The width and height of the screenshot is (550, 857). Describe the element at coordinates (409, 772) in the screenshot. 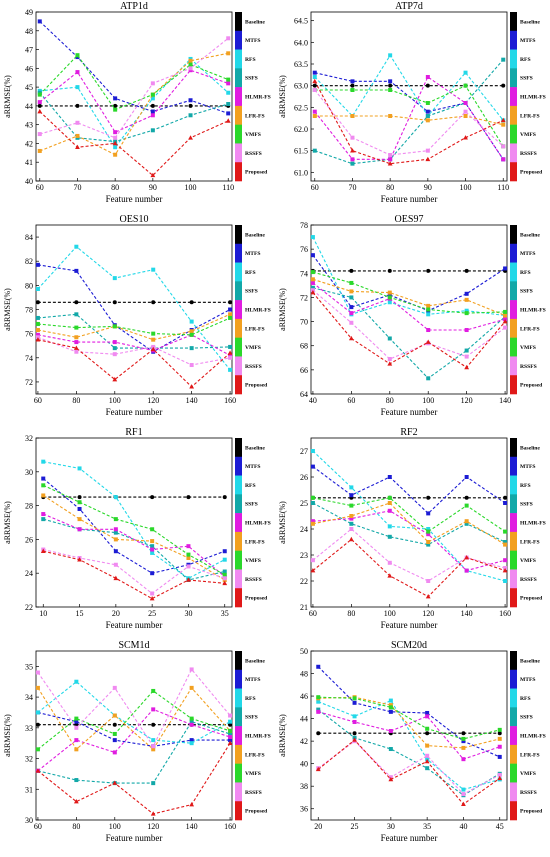

I see `series-proposed` at that location.